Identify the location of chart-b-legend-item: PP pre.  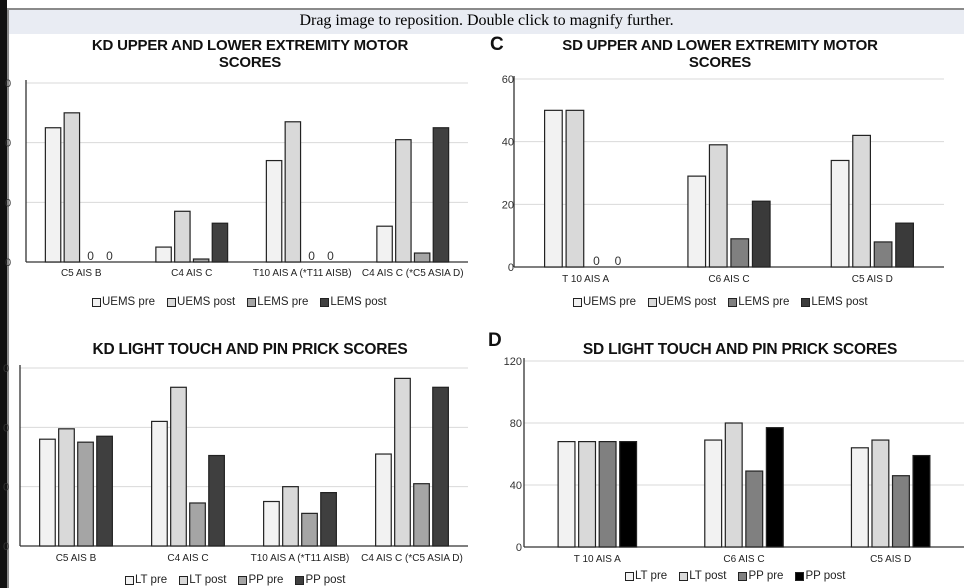
(260, 580).